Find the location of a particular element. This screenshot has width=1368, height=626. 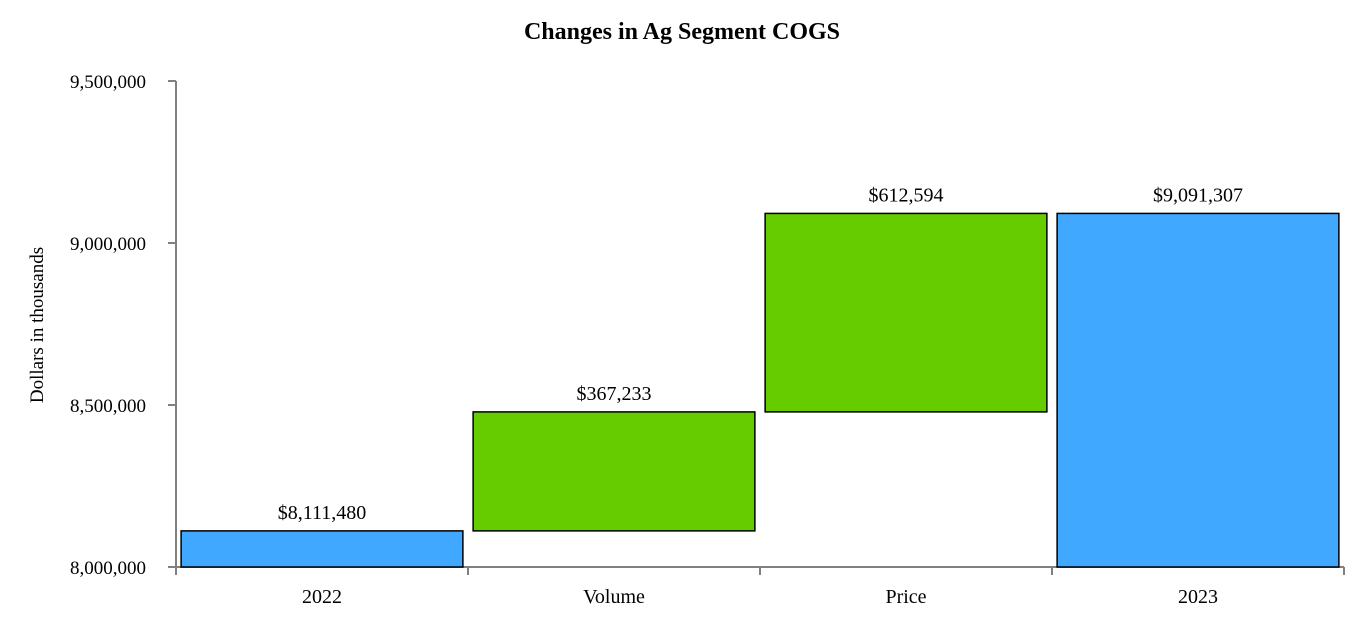

x-axis: 2022 Volume Price 2023 is located at coordinates (760, 587).